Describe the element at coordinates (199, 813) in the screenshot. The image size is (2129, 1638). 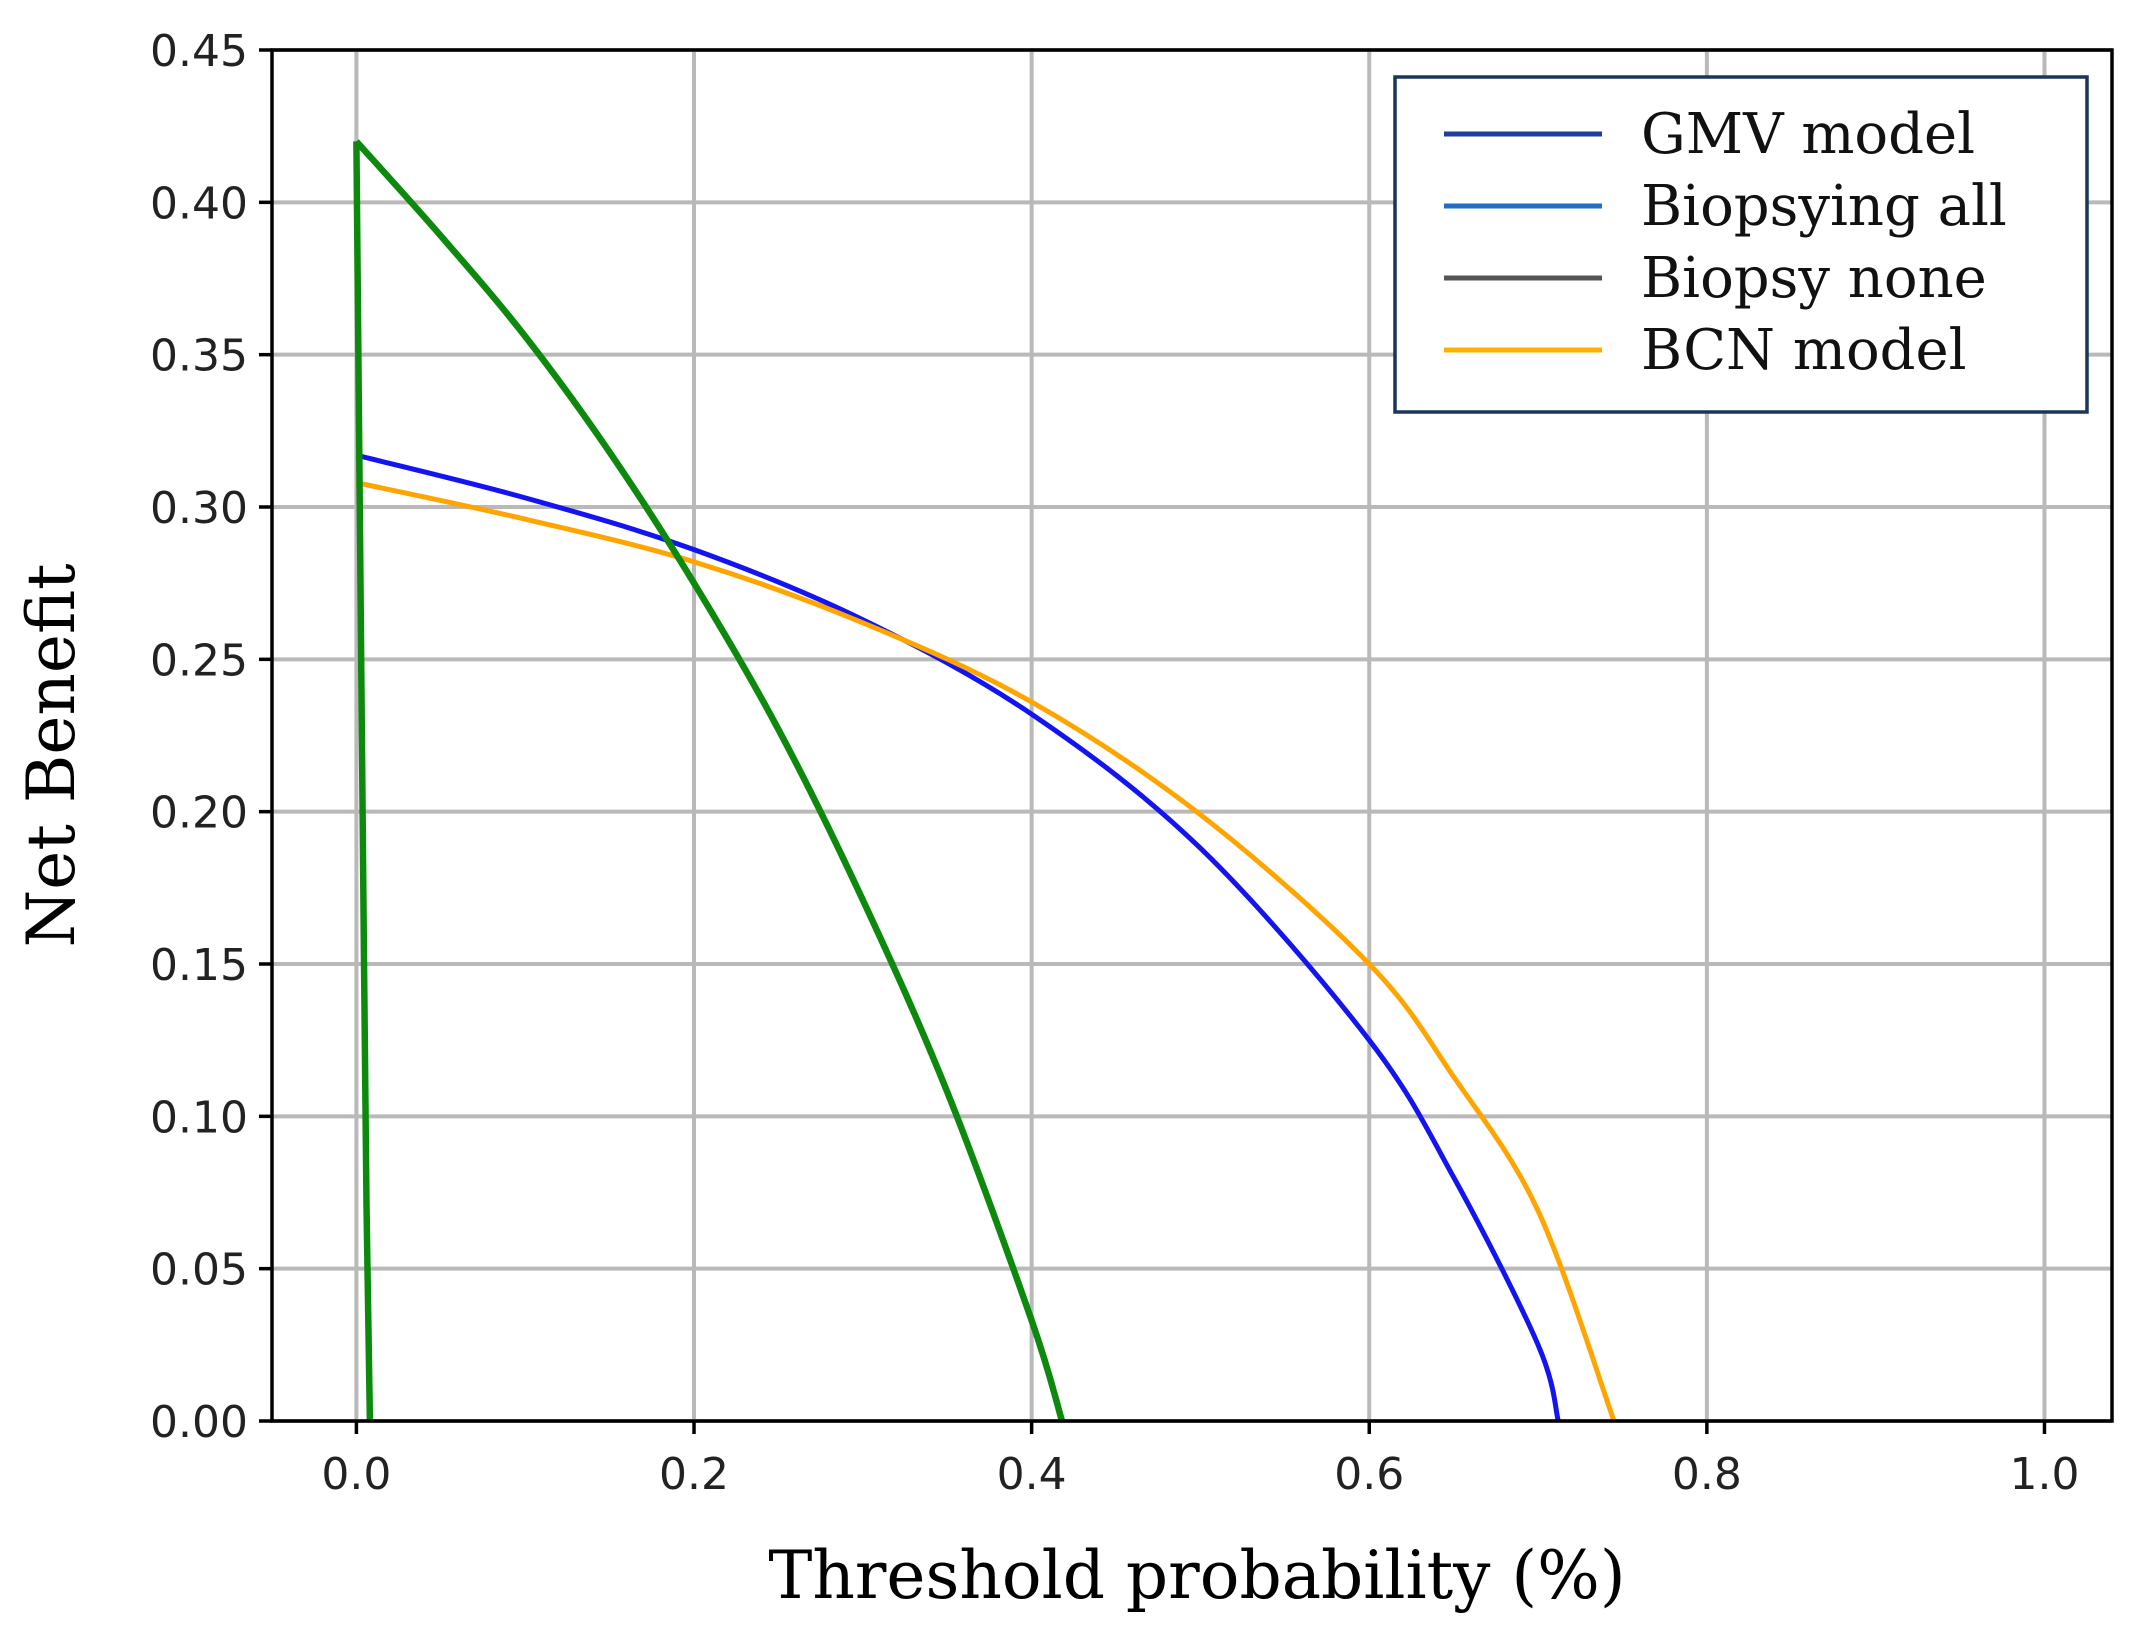
I see `y-tick-label: 0.20` at that location.